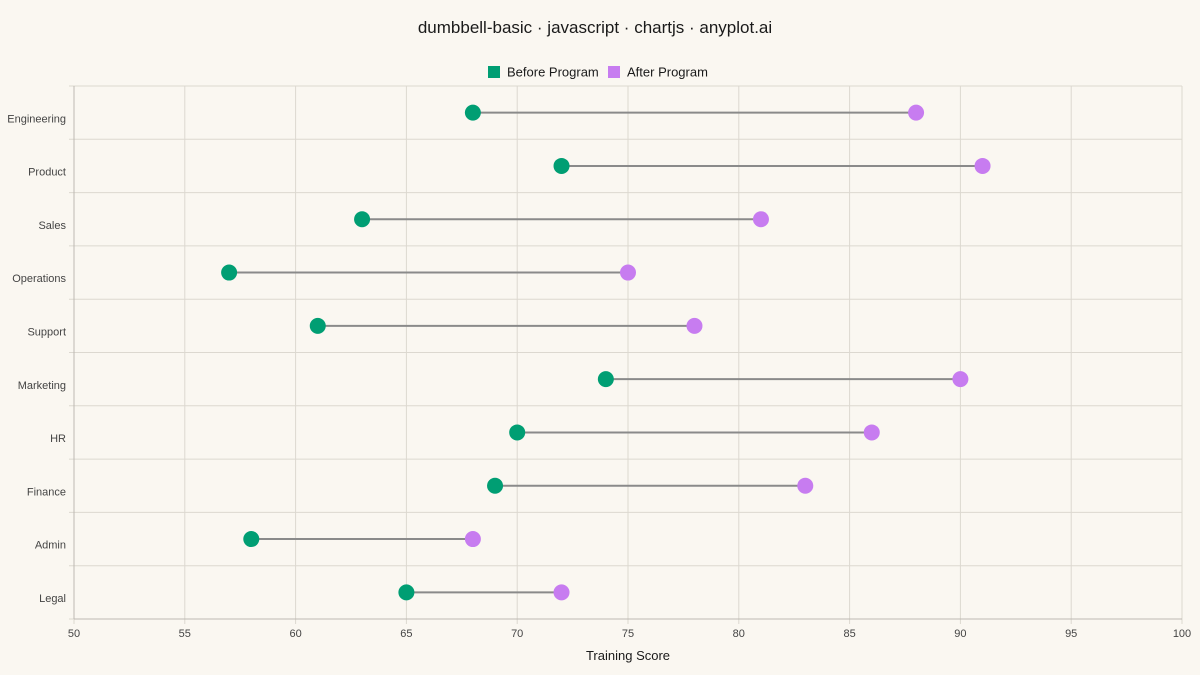 The height and width of the screenshot is (675, 1200). I want to click on legend: Before Program After Program, so click(598, 72).